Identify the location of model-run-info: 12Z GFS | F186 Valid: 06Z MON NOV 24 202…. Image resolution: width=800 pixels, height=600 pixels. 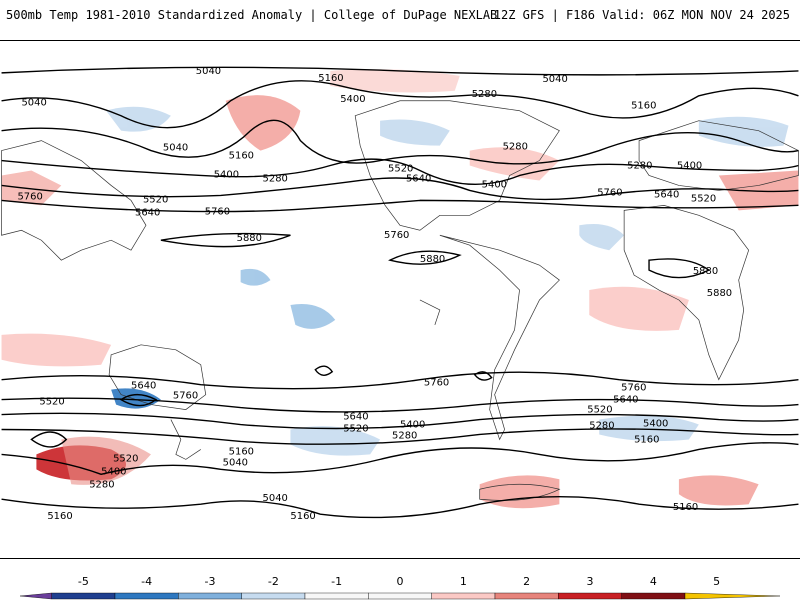
(641, 15).